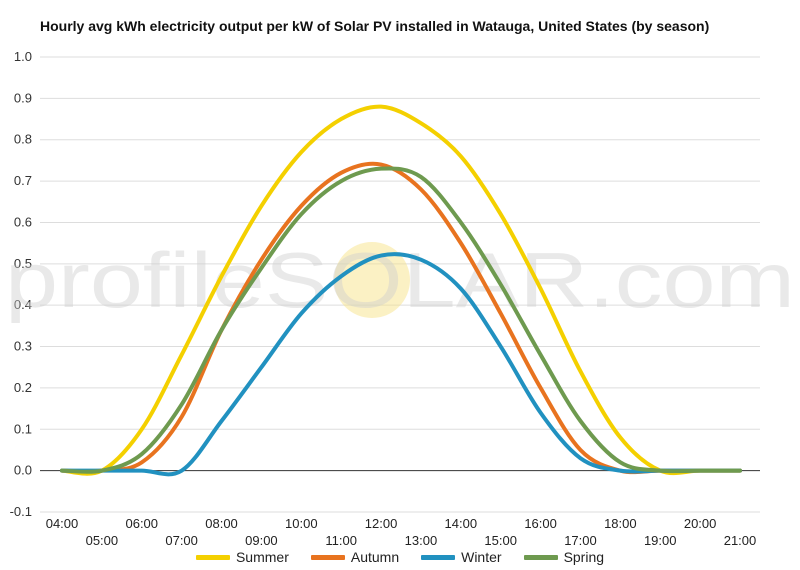  I want to click on x-tick-label: 19:00, so click(660, 540).